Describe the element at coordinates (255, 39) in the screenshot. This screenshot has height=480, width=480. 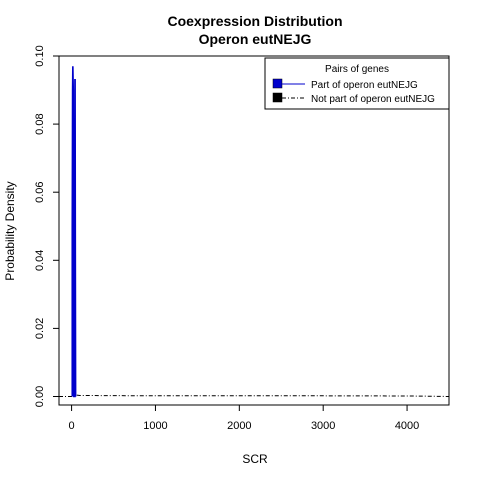
I see `chart-subtitle: Operon eutNEJG` at that location.